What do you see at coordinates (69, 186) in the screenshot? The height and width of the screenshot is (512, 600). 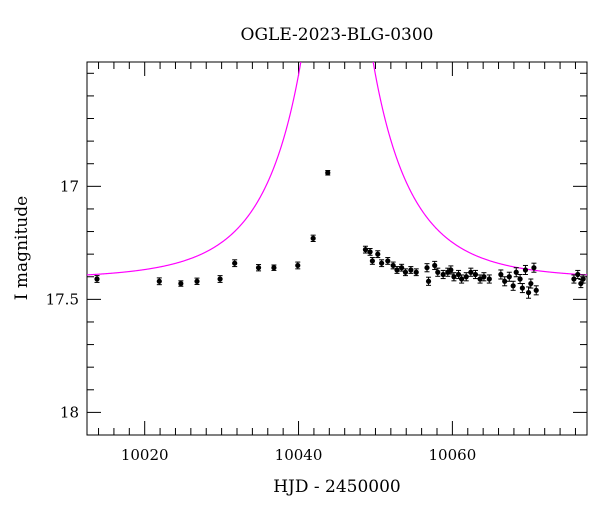 I see `y-tick-label: 17` at bounding box center [69, 186].